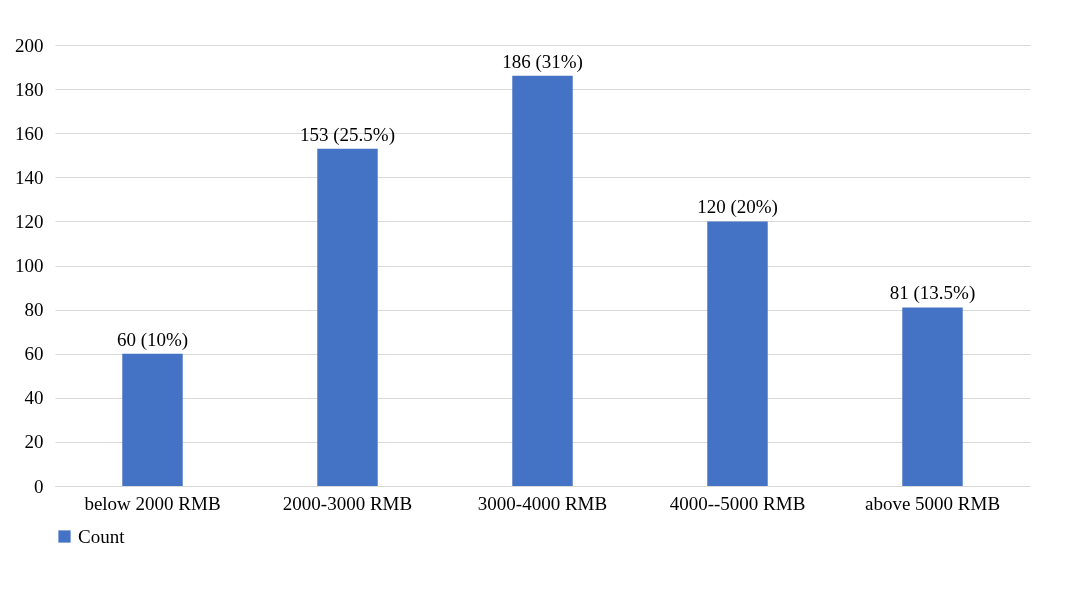 Image resolution: width=1091 pixels, height=590 pixels. Describe the element at coordinates (102, 536) in the screenshot. I see `legend-label: Count` at that location.